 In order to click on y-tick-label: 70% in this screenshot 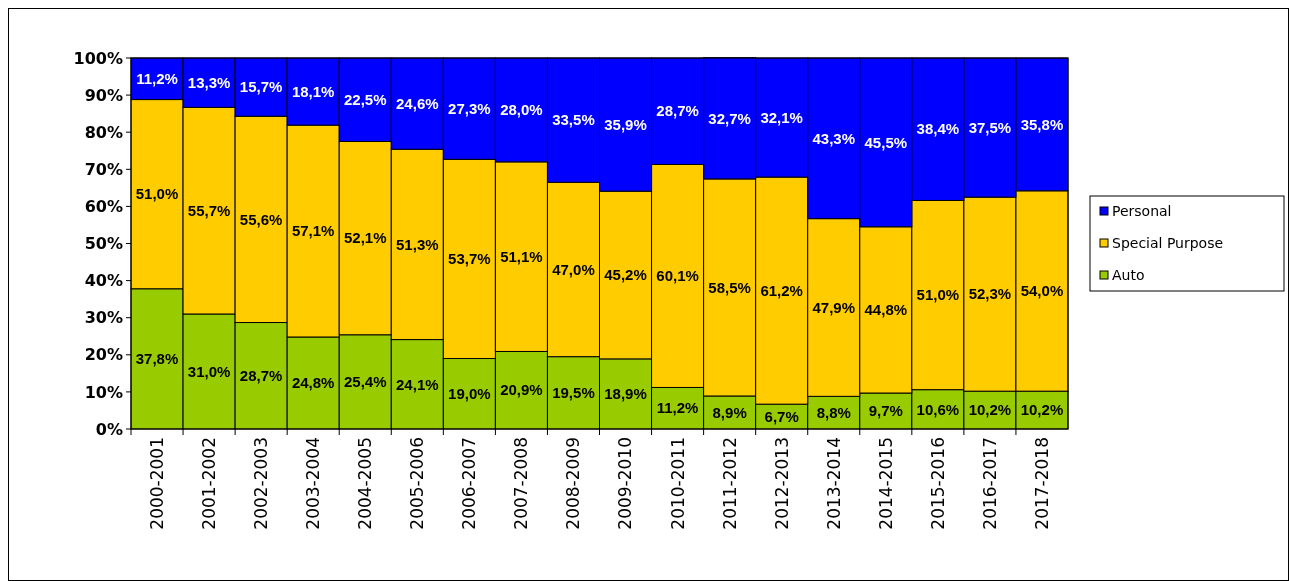, I will do `click(103, 169)`.